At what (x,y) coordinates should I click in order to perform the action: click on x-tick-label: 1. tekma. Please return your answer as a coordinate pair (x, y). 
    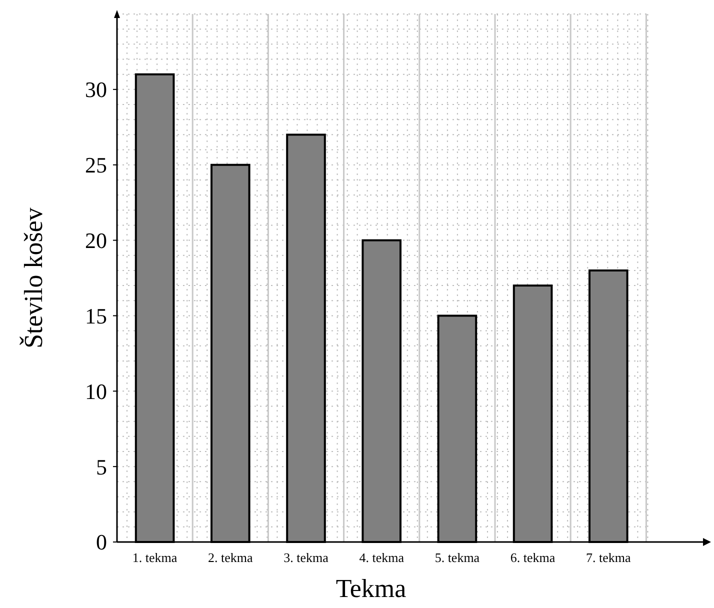
    Looking at the image, I should click on (155, 557).